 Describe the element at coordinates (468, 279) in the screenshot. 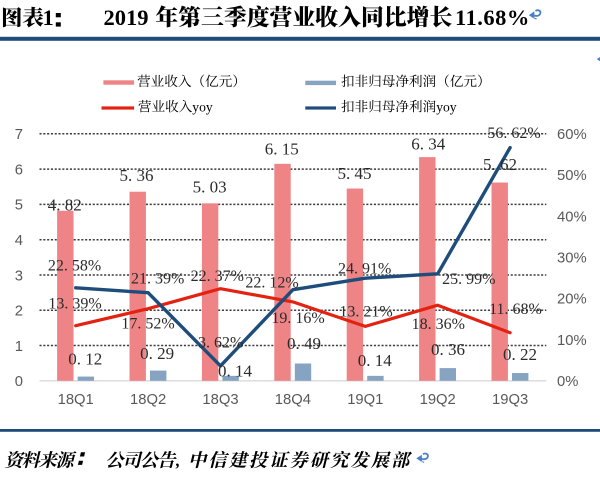

I see `svg-text: 25. 99%` at that location.